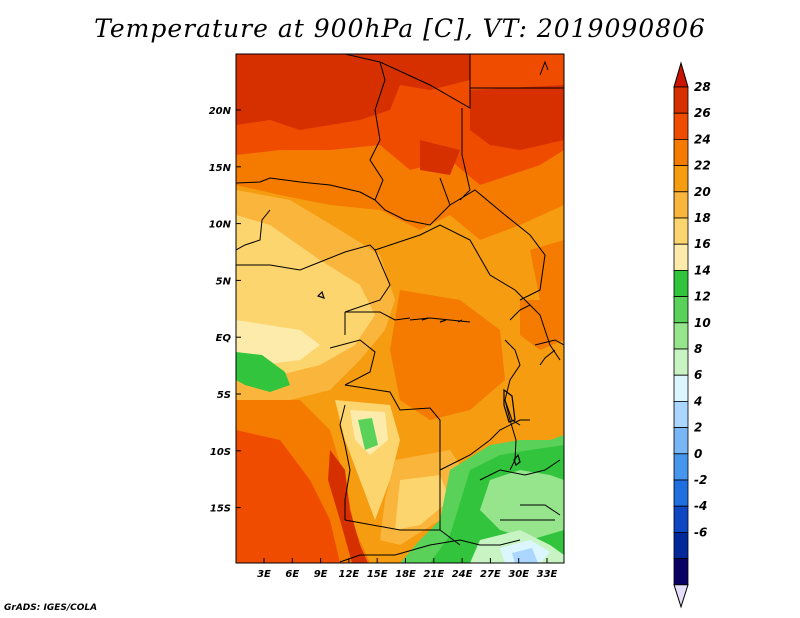 The image size is (800, 618). What do you see at coordinates (224, 395) in the screenshot?
I see `lat-tick-label: 5S` at bounding box center [224, 395].